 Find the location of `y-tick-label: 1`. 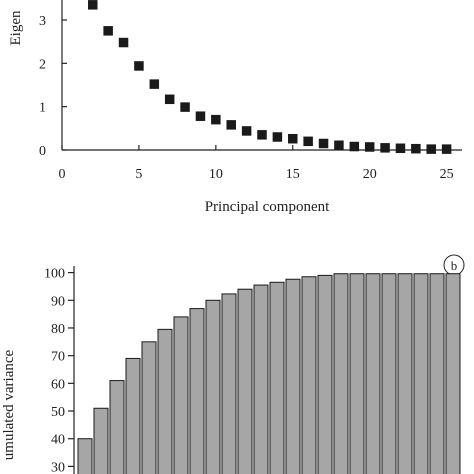

y-tick-label: 1 is located at coordinates (42, 108).